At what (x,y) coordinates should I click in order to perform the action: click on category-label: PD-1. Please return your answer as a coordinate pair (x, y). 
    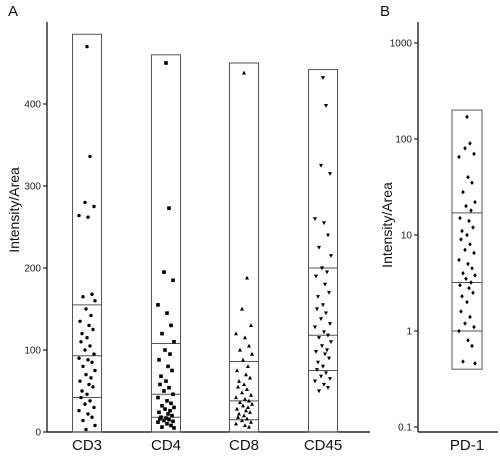
    Looking at the image, I should click on (467, 445).